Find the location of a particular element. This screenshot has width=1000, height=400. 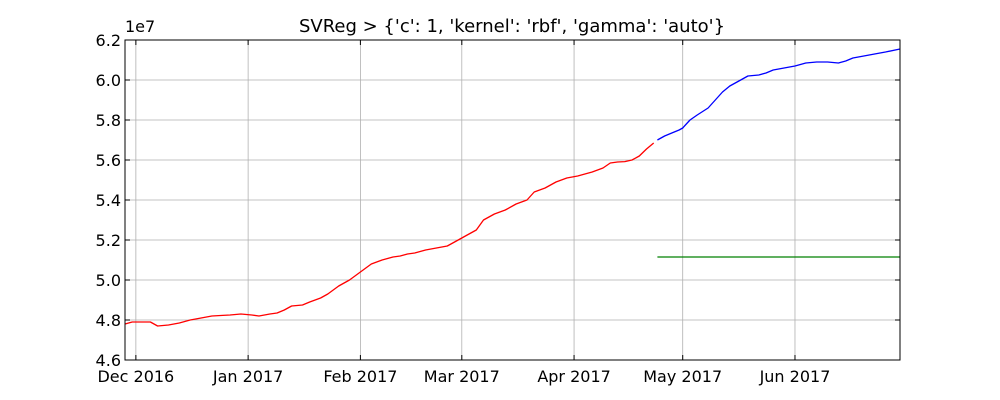

y-tick-label: 4.6 is located at coordinates (108, 360).